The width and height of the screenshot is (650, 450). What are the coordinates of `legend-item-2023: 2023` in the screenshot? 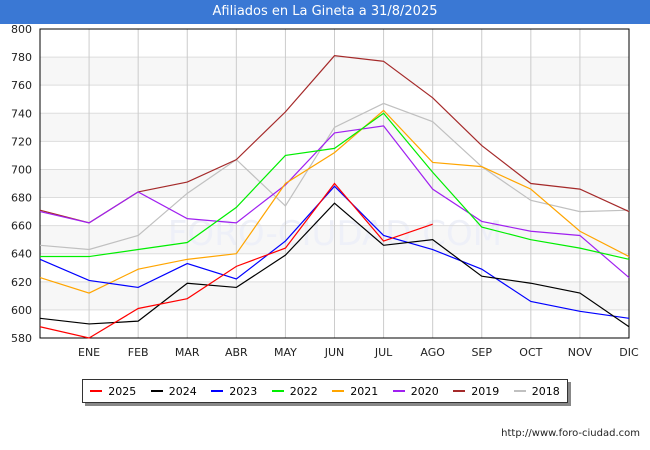 It's located at (234, 391).